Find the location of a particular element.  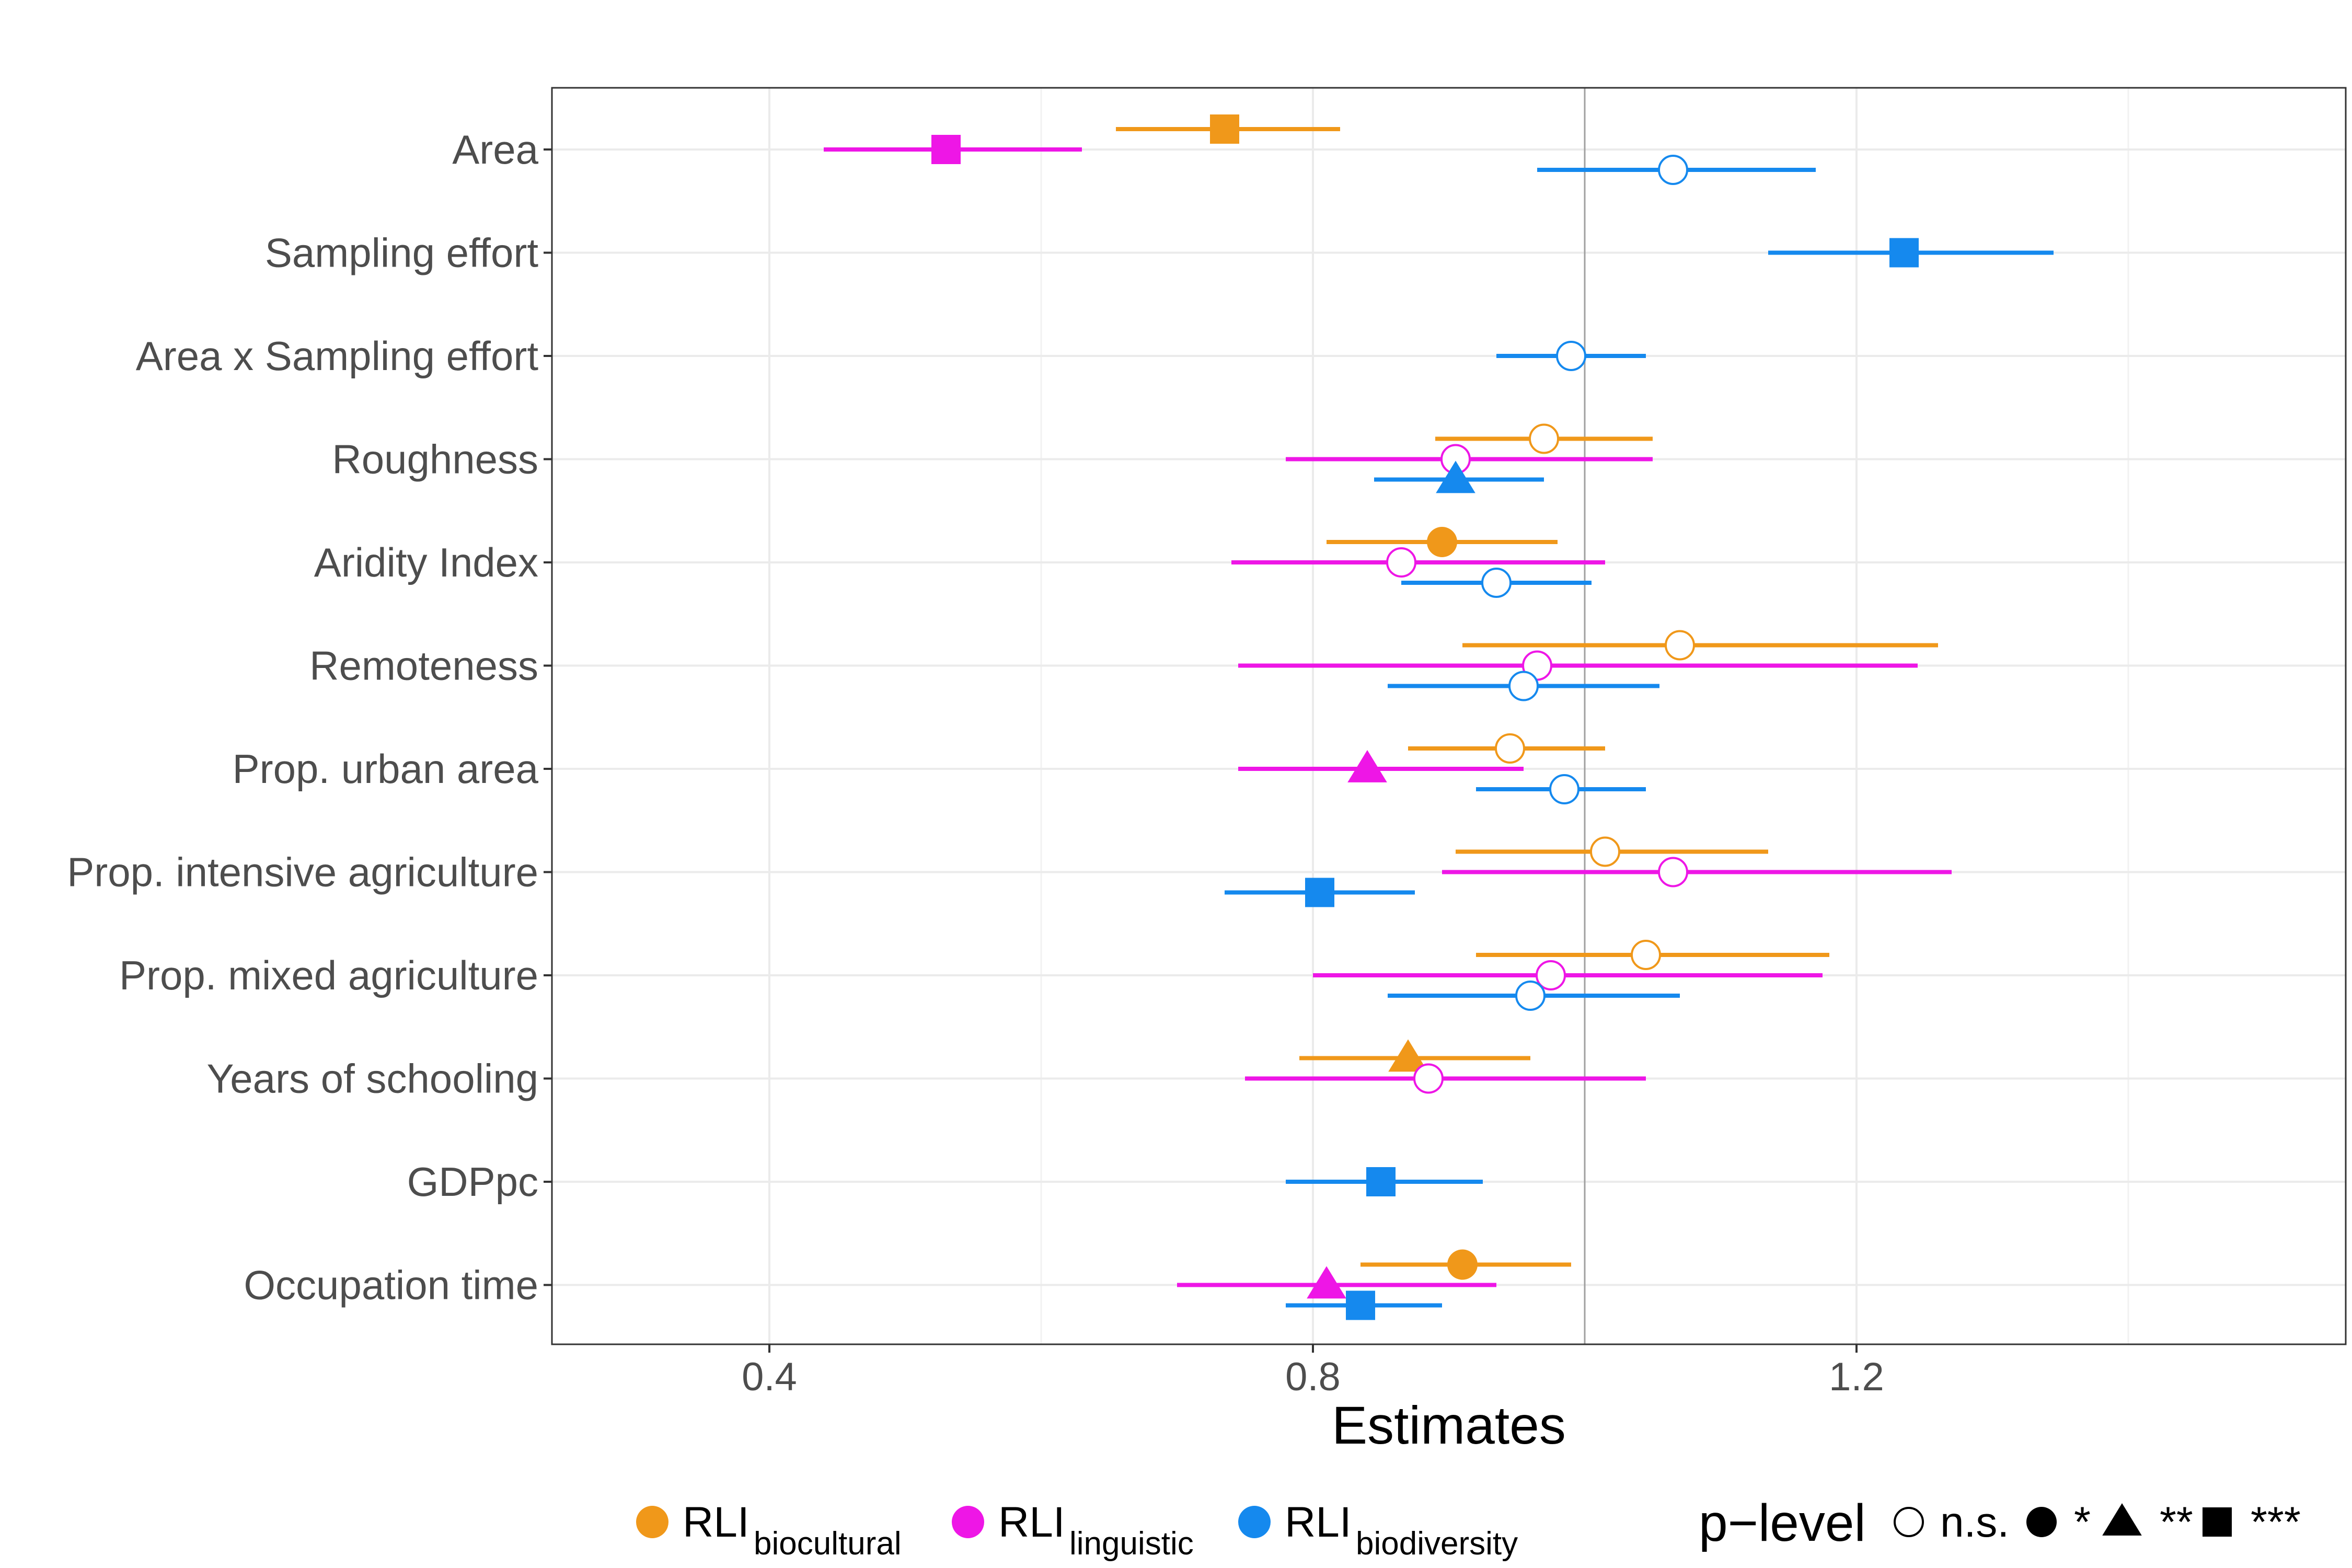

x-tick-label: 1.2 is located at coordinates (1856, 1377).